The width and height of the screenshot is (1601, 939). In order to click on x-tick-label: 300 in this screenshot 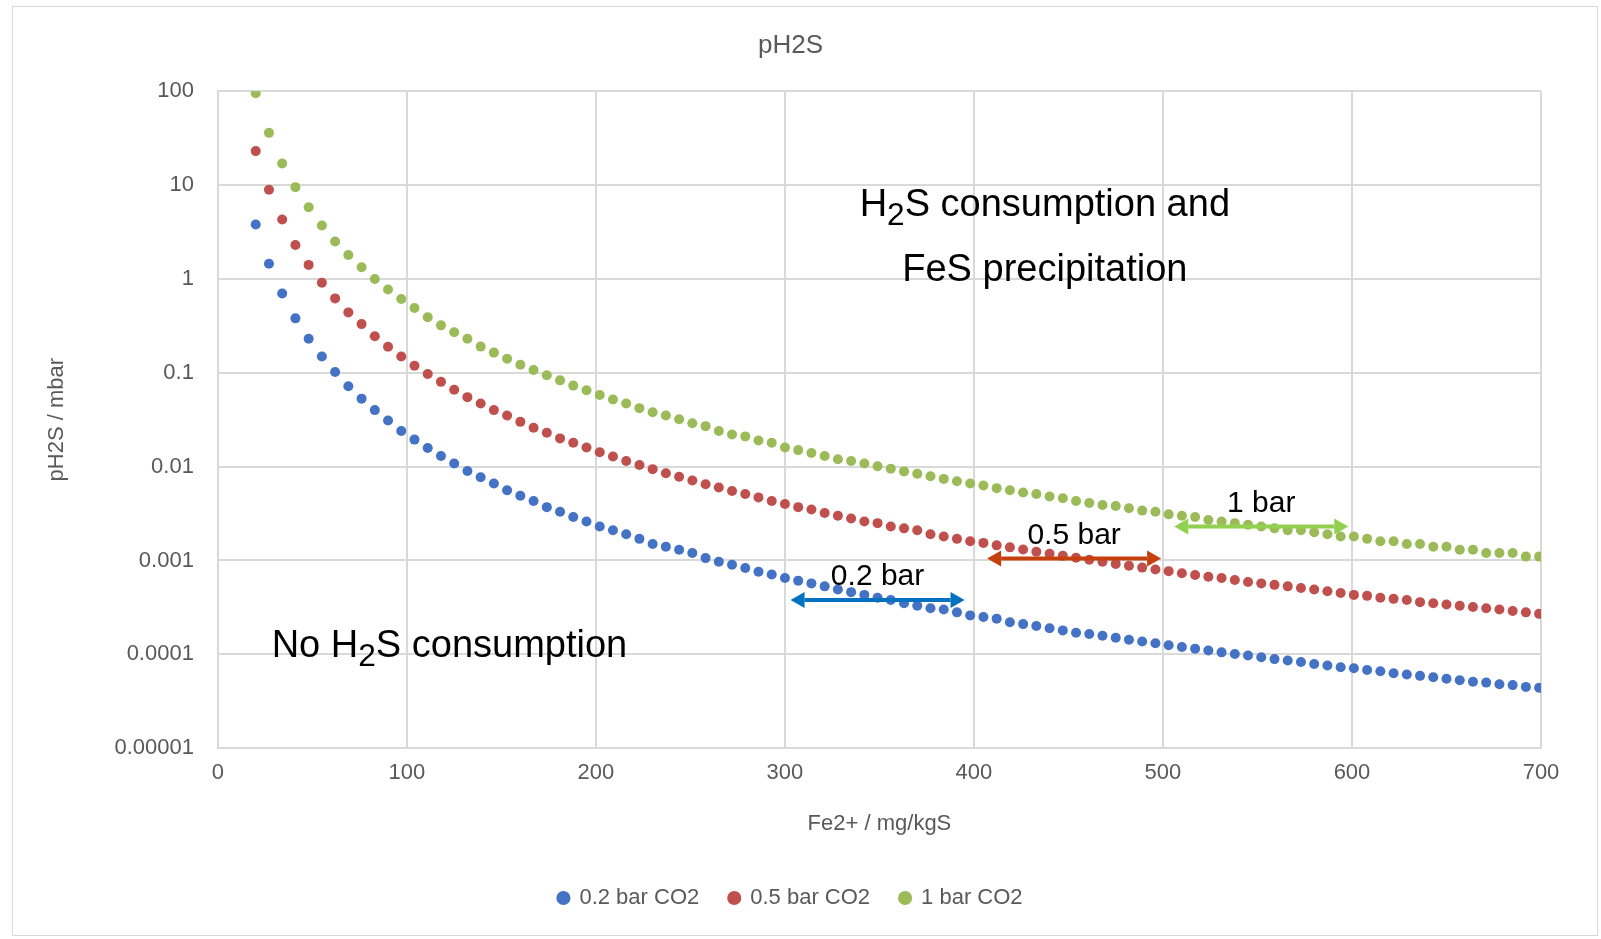, I will do `click(785, 772)`.